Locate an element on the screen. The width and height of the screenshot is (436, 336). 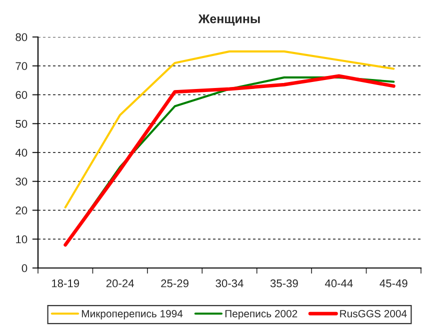
x-tick-label: 35-39 is located at coordinates (284, 283).